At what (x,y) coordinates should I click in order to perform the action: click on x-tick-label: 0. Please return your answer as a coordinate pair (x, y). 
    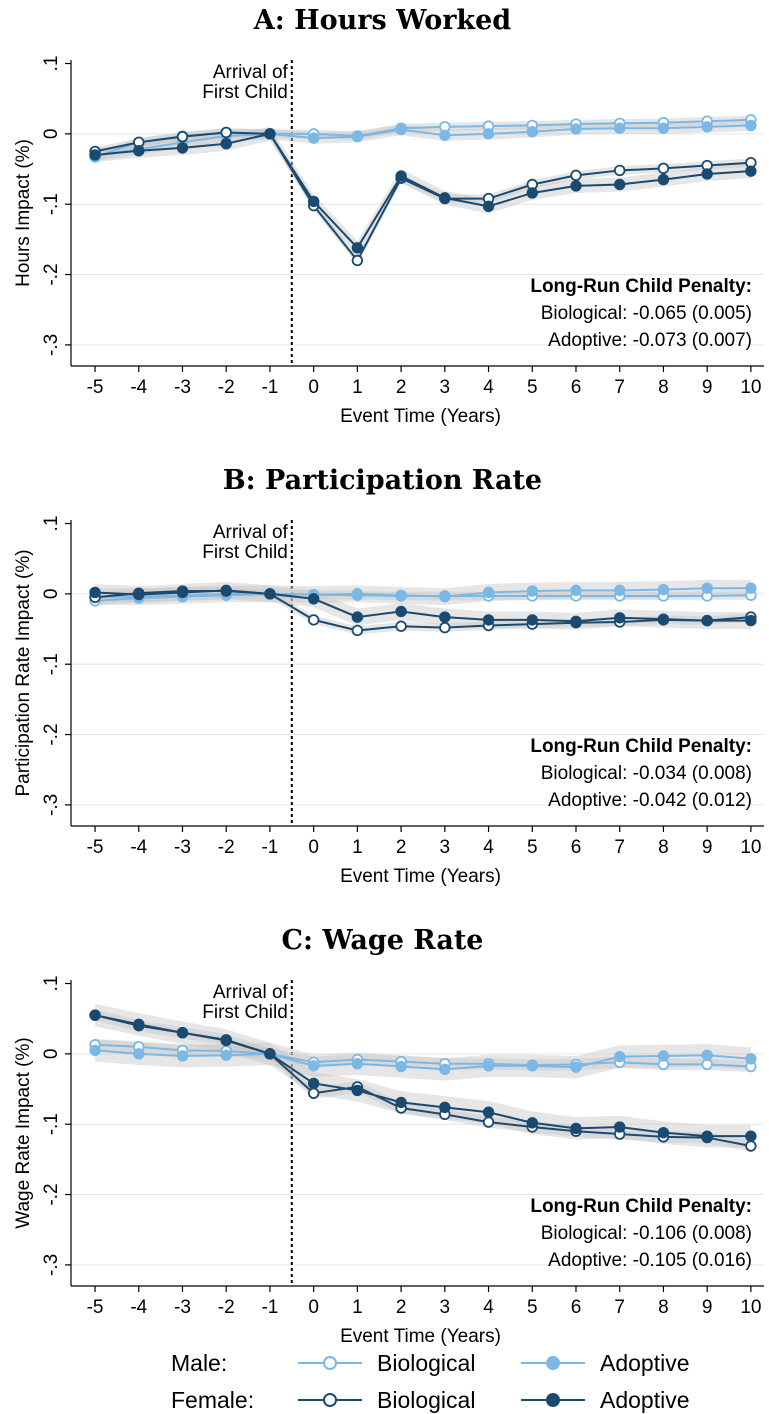
    Looking at the image, I should click on (313, 387).